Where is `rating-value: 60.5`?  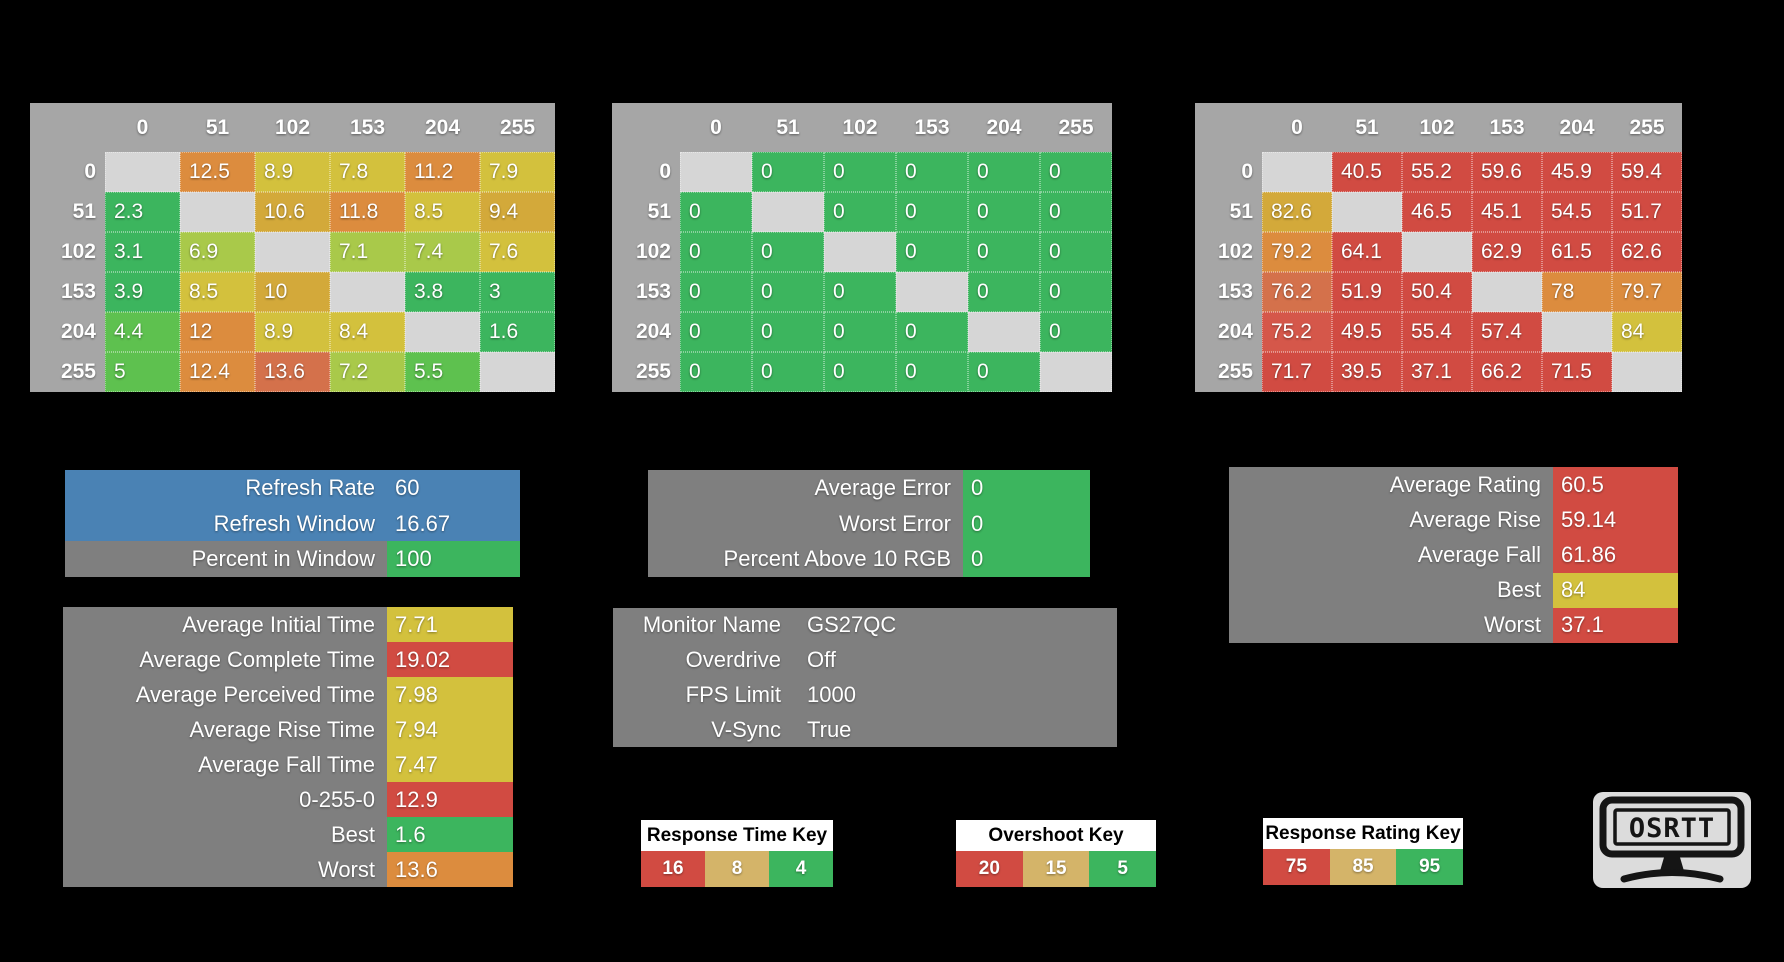 rating-value: 60.5 is located at coordinates (1615, 485).